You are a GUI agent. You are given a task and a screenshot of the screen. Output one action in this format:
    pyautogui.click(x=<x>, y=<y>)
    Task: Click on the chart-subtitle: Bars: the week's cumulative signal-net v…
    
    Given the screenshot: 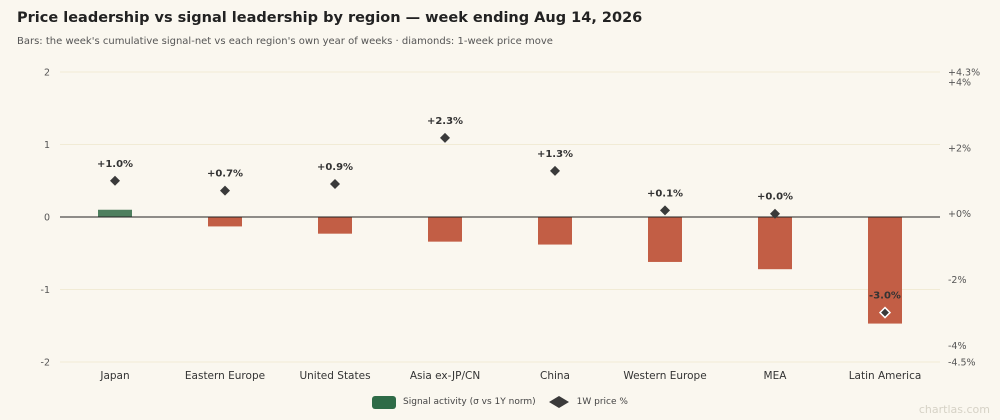 What is the action you would take?
    pyautogui.click(x=285, y=41)
    